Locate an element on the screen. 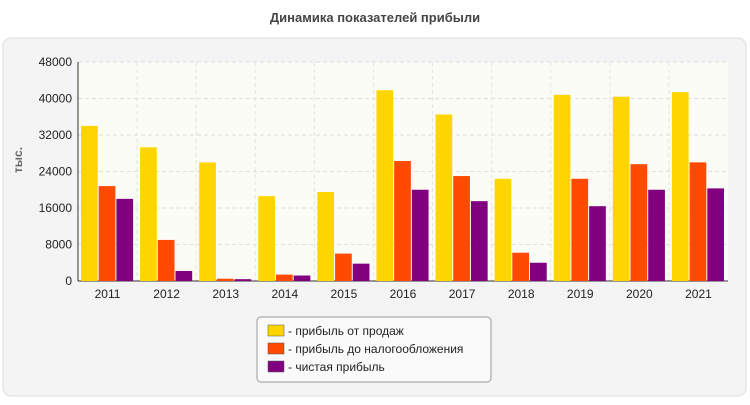 This screenshot has height=405, width=750. y-tick-label: 8000 is located at coordinates (58, 245).